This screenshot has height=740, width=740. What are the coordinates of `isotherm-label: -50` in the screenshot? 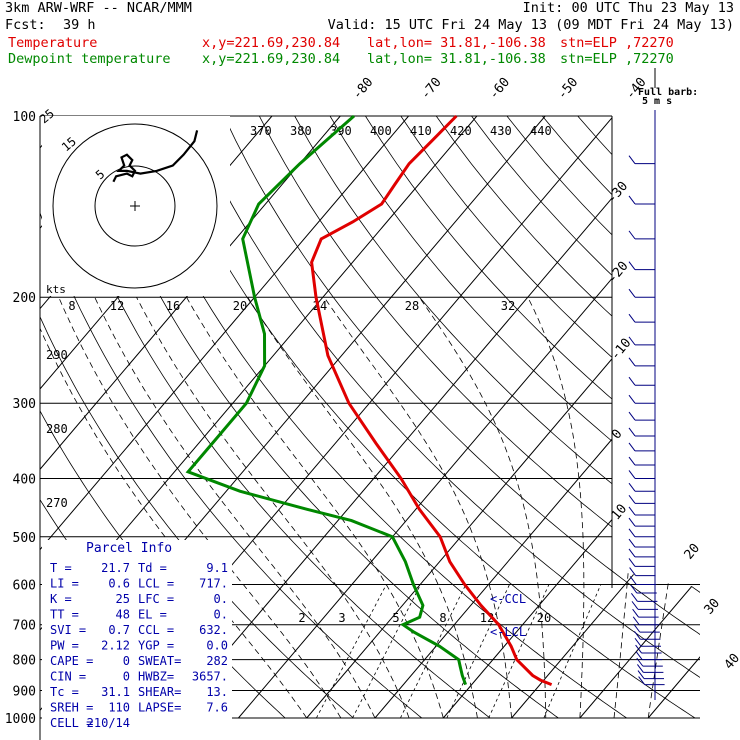 It's located at (568, 89).